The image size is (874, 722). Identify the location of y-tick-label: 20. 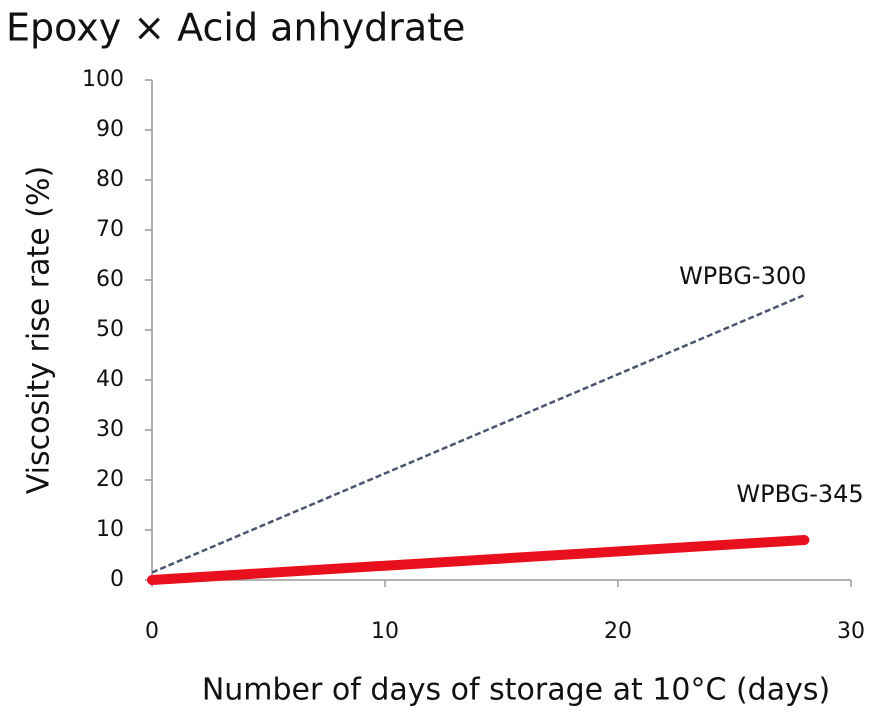
(110, 479).